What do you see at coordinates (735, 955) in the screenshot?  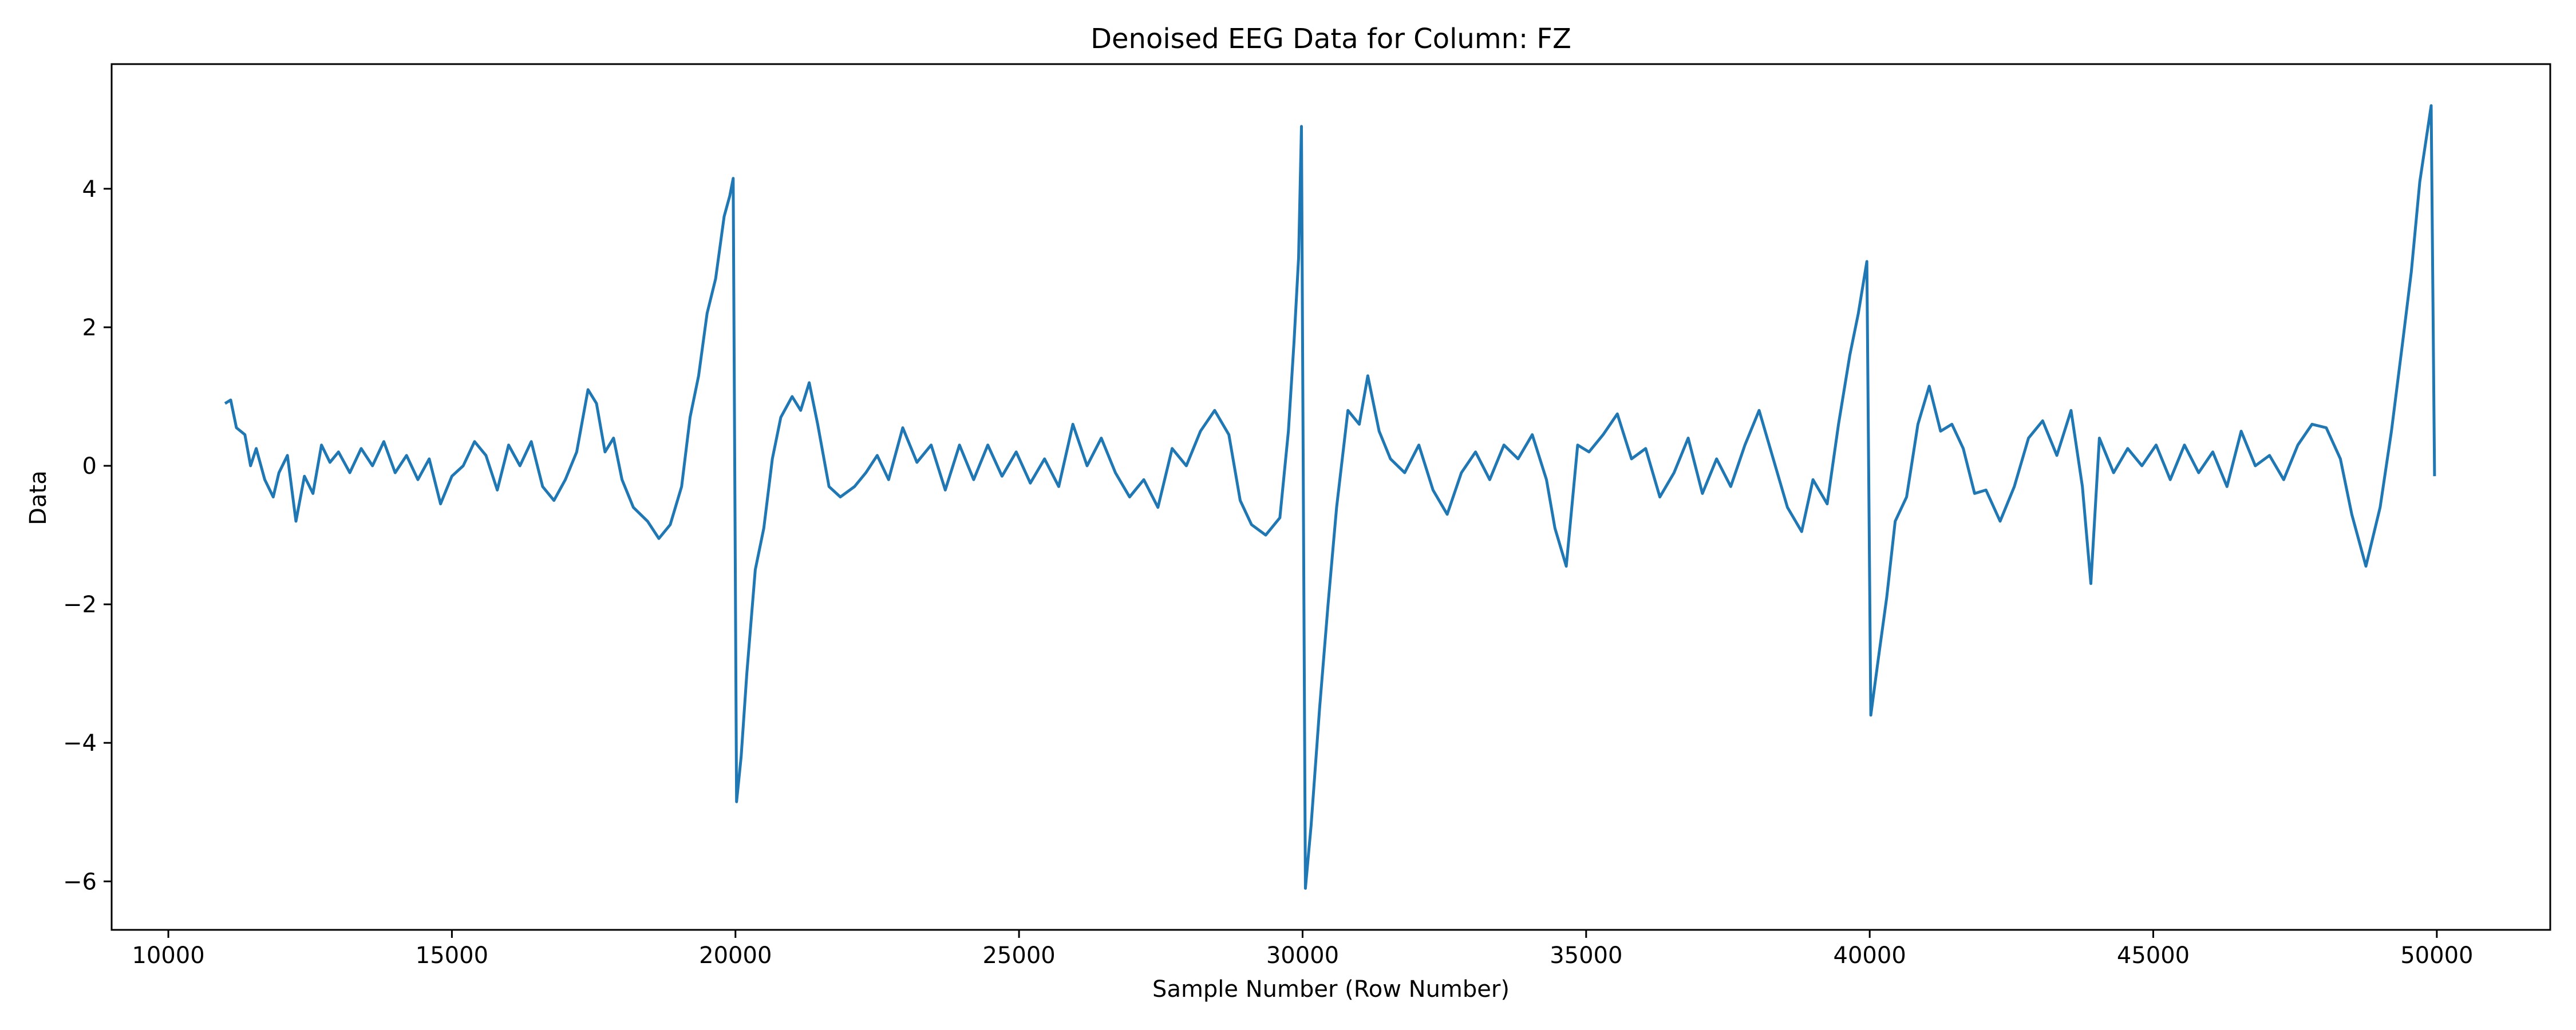 I see `x-tick-label: 20000` at bounding box center [735, 955].